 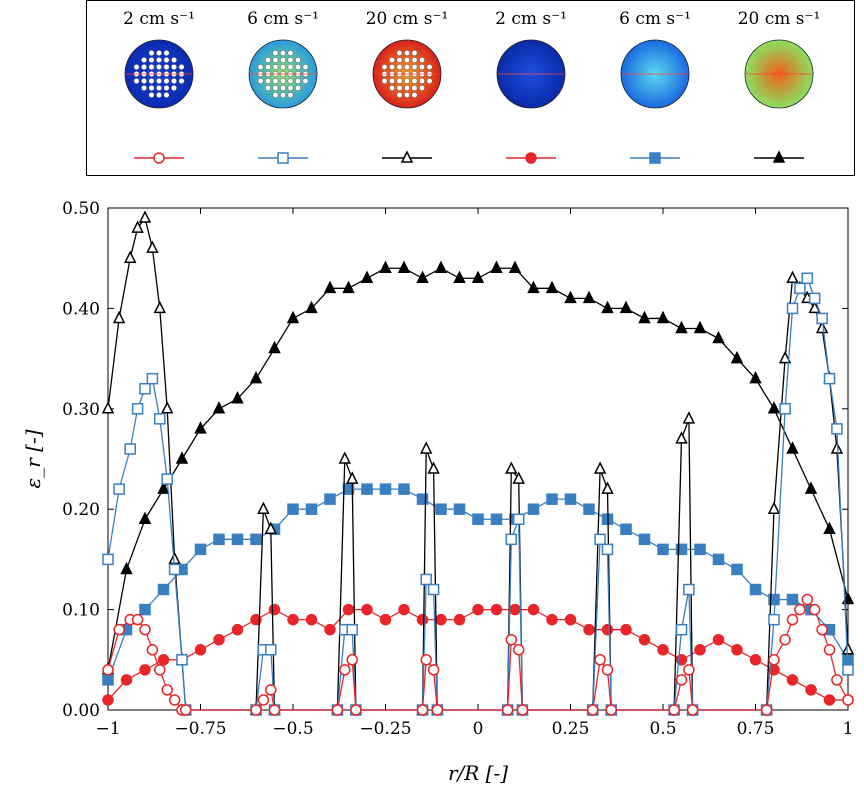 I want to click on legend-label: 2 cm s⁻¹, so click(x=159, y=19).